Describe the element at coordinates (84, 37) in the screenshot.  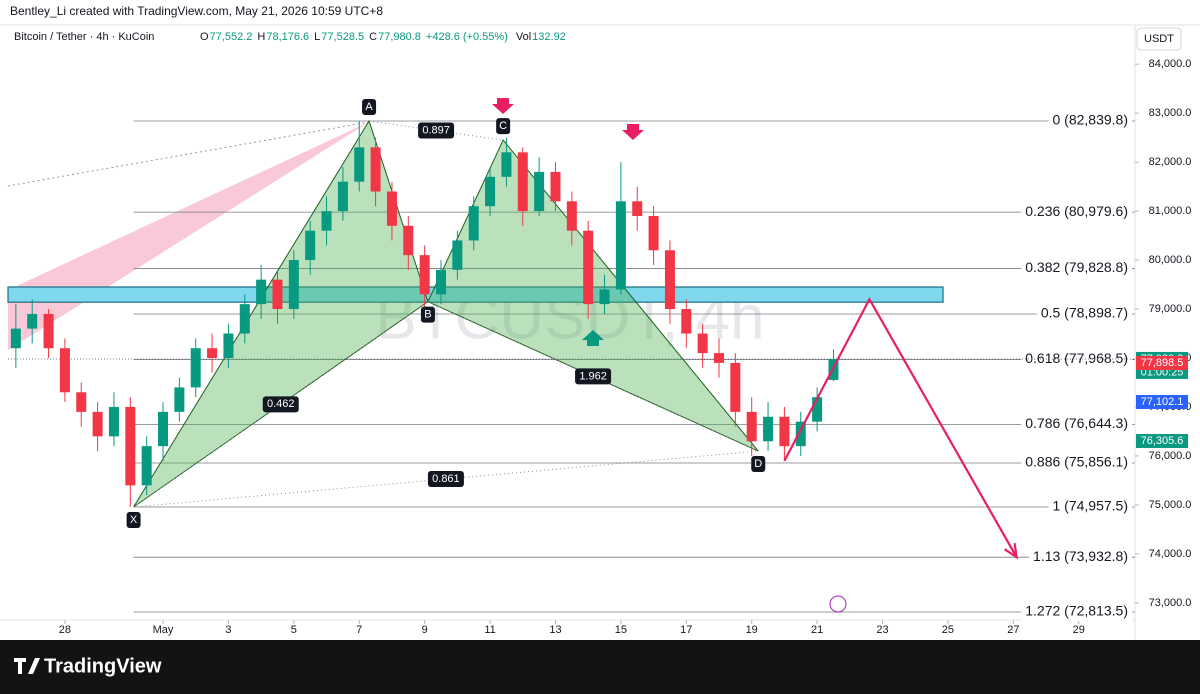
I see `symbol: Bitcoin / Tether · 4h · KuCoin` at that location.